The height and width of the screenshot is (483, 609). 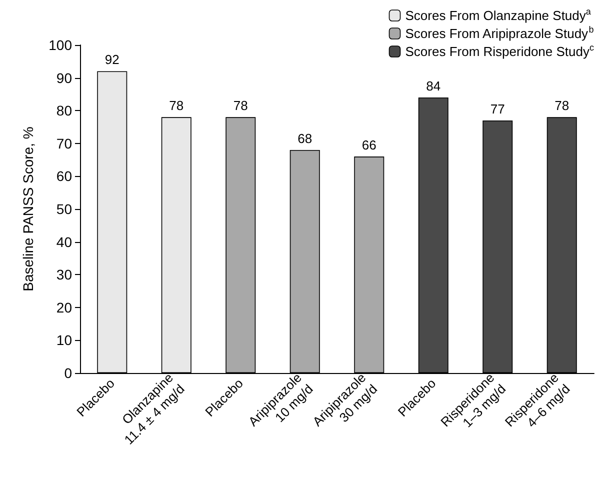 What do you see at coordinates (112, 60) in the screenshot?
I see `data-label: 92` at bounding box center [112, 60].